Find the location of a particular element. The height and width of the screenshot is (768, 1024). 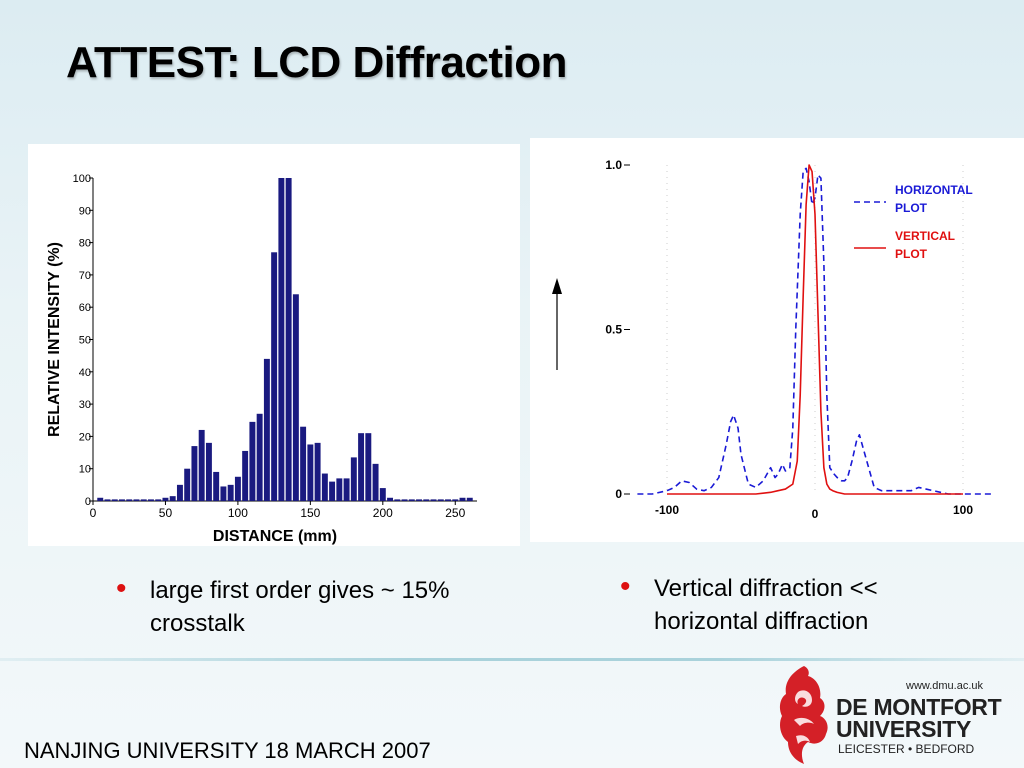

x-axis-label: DISTANCE (mm) is located at coordinates (275, 536).